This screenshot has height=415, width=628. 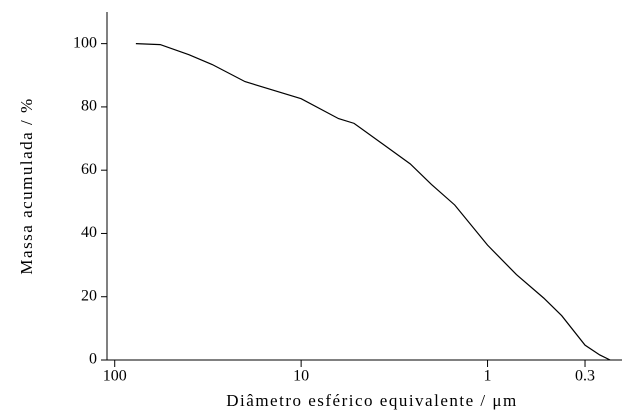 What do you see at coordinates (85, 42) in the screenshot?
I see `y-tick-label: 100` at bounding box center [85, 42].